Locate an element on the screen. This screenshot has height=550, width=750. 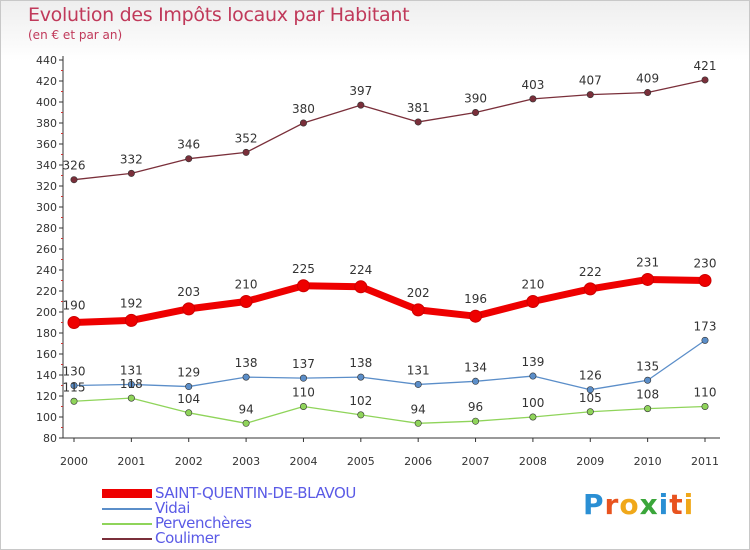
data-label-pervencheres: 108 is located at coordinates (647, 395).